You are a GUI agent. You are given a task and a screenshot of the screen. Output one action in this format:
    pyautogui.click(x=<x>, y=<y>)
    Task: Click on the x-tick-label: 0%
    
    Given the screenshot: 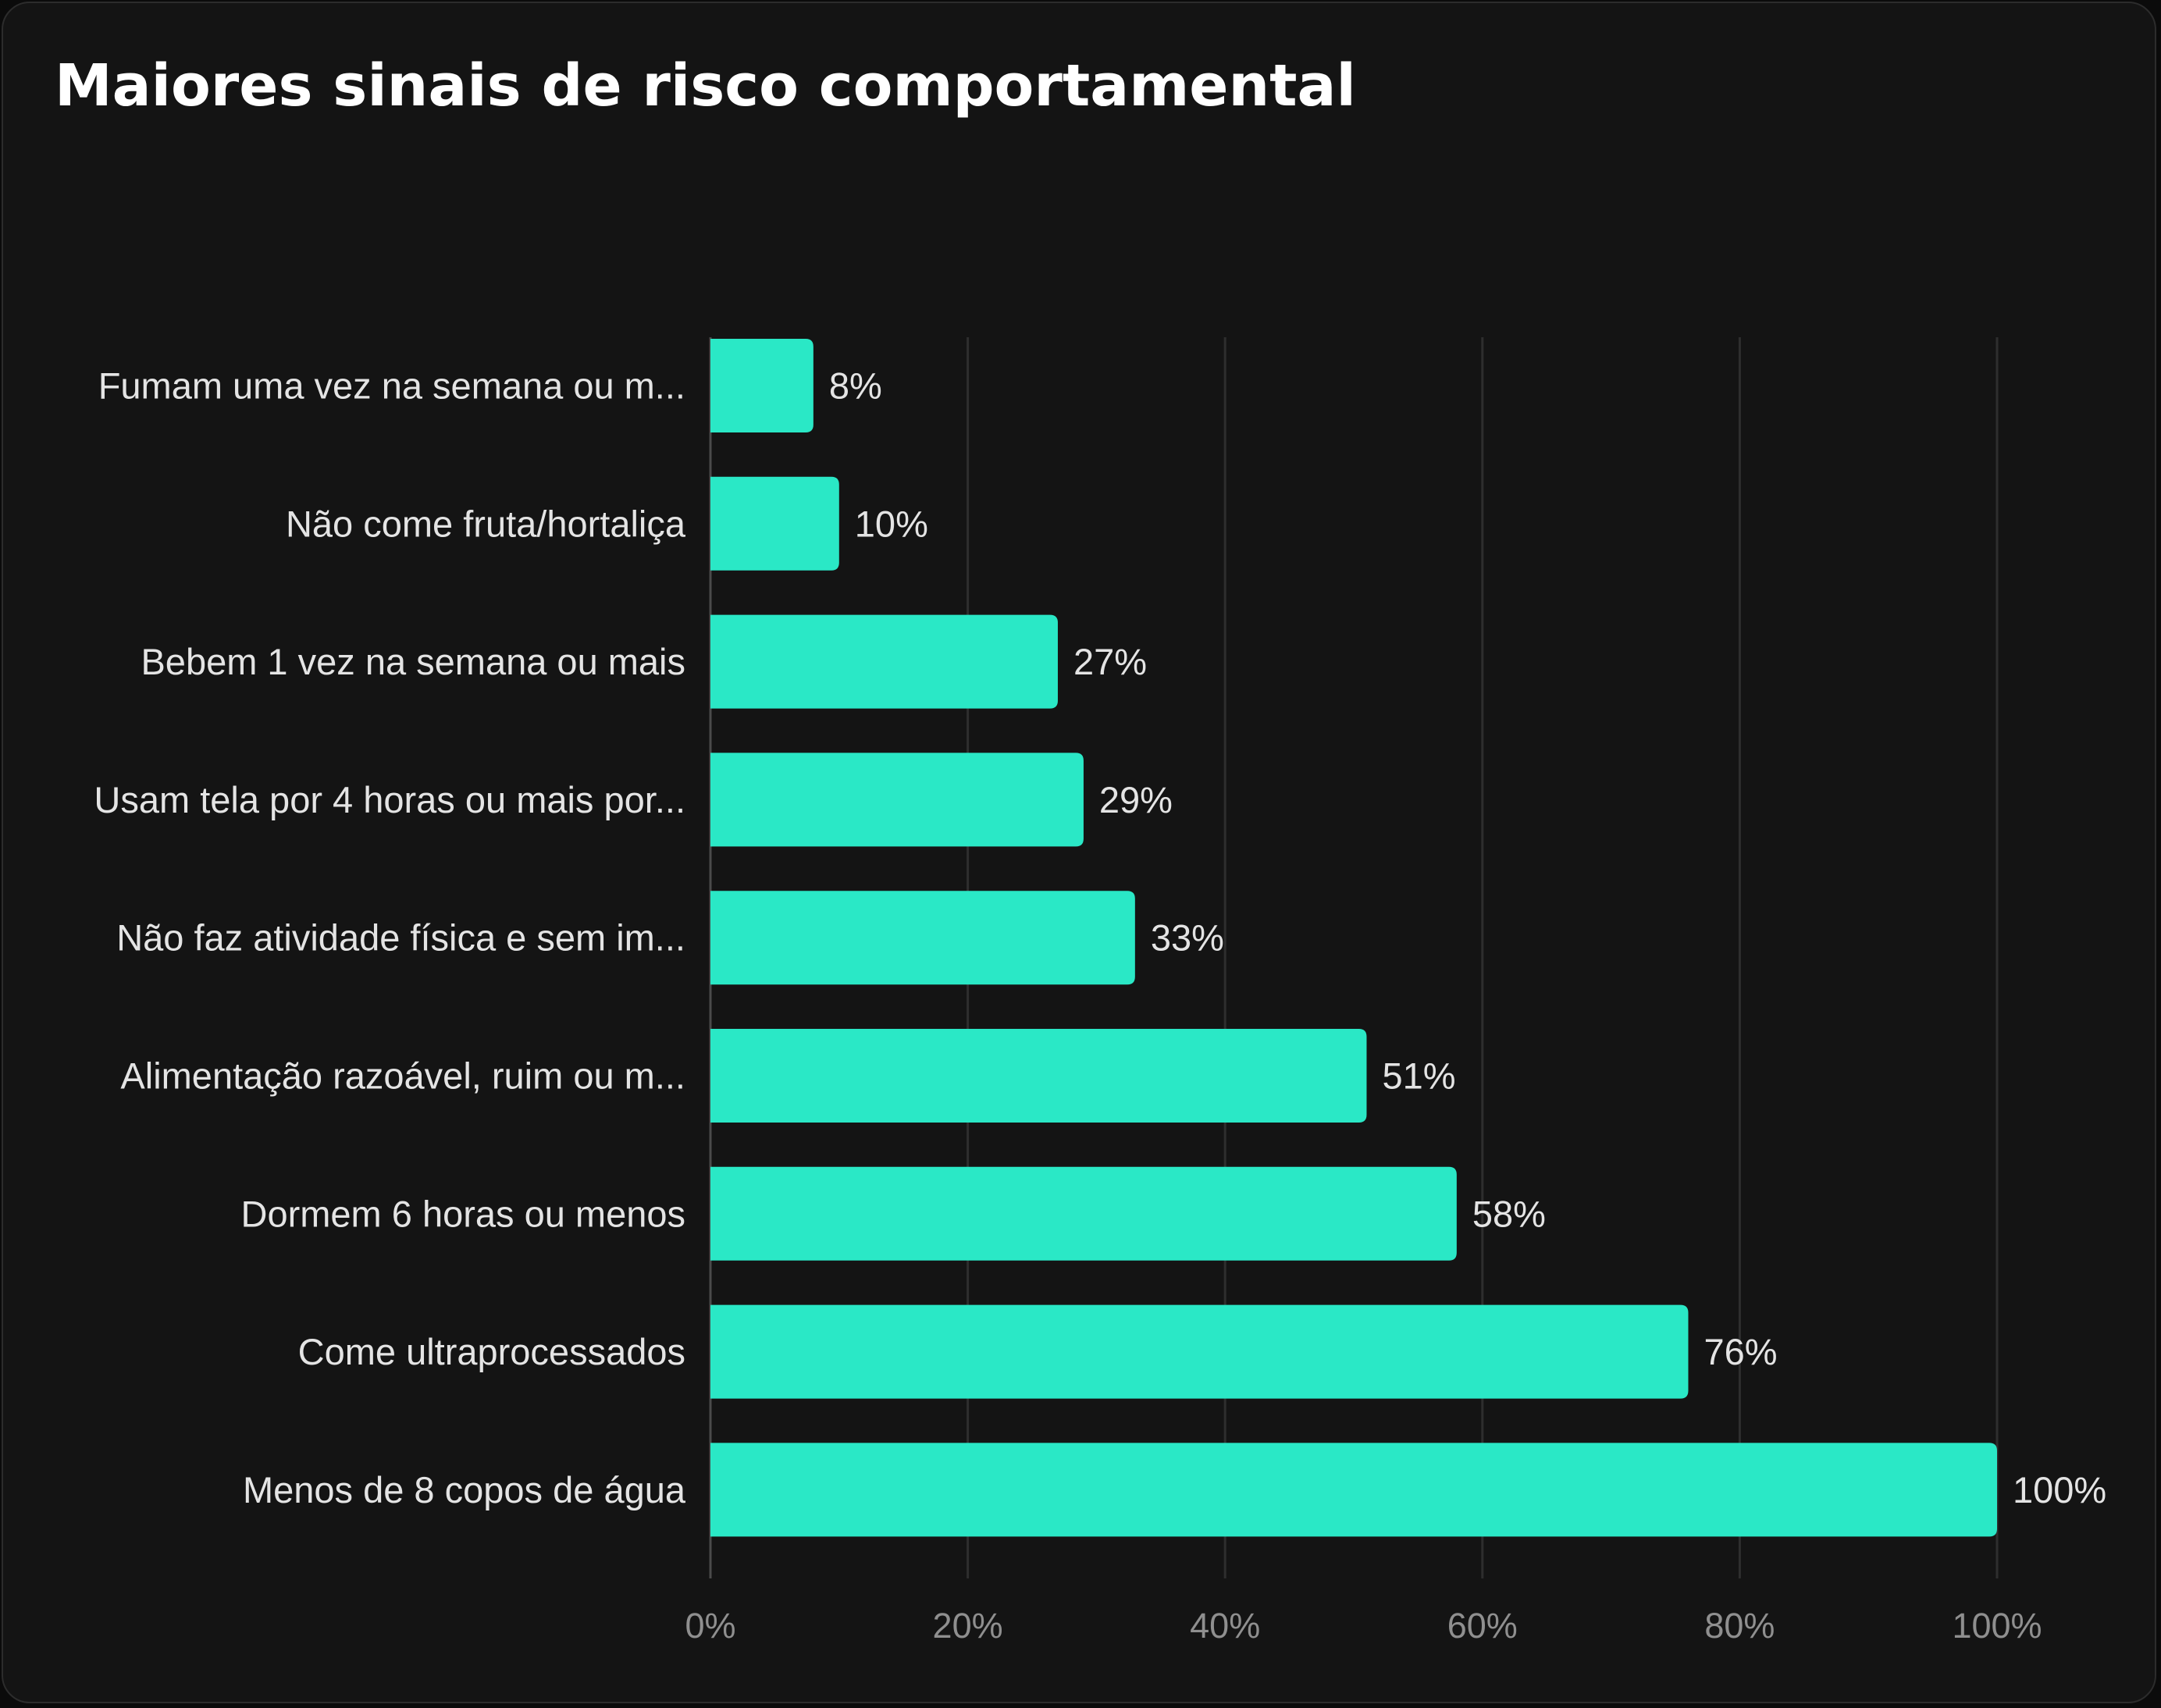 What is the action you would take?
    pyautogui.click(x=710, y=1626)
    